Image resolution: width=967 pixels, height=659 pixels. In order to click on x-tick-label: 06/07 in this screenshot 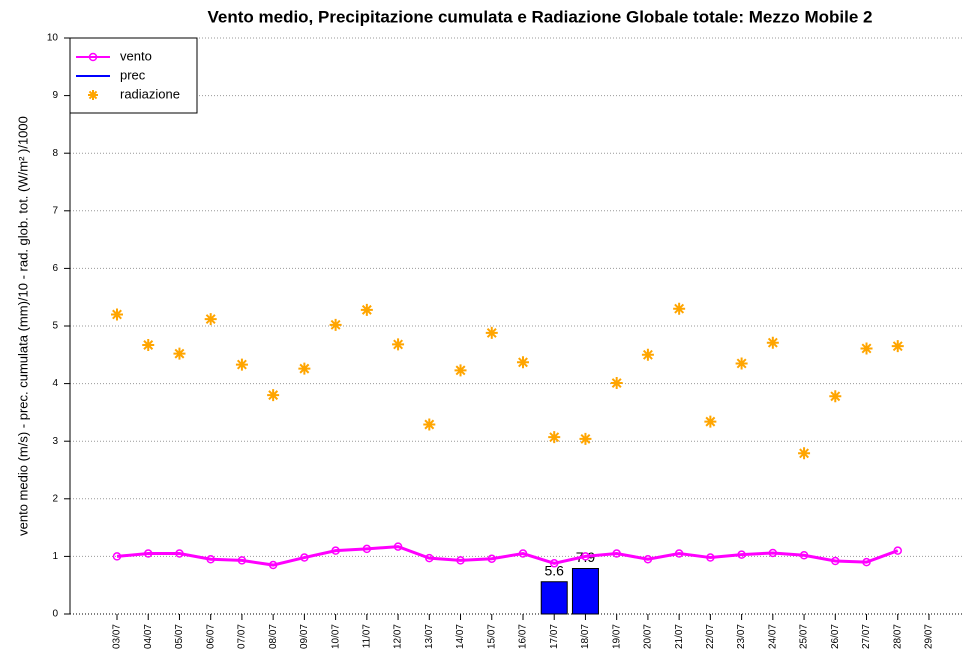, I will do `click(210, 636)`.